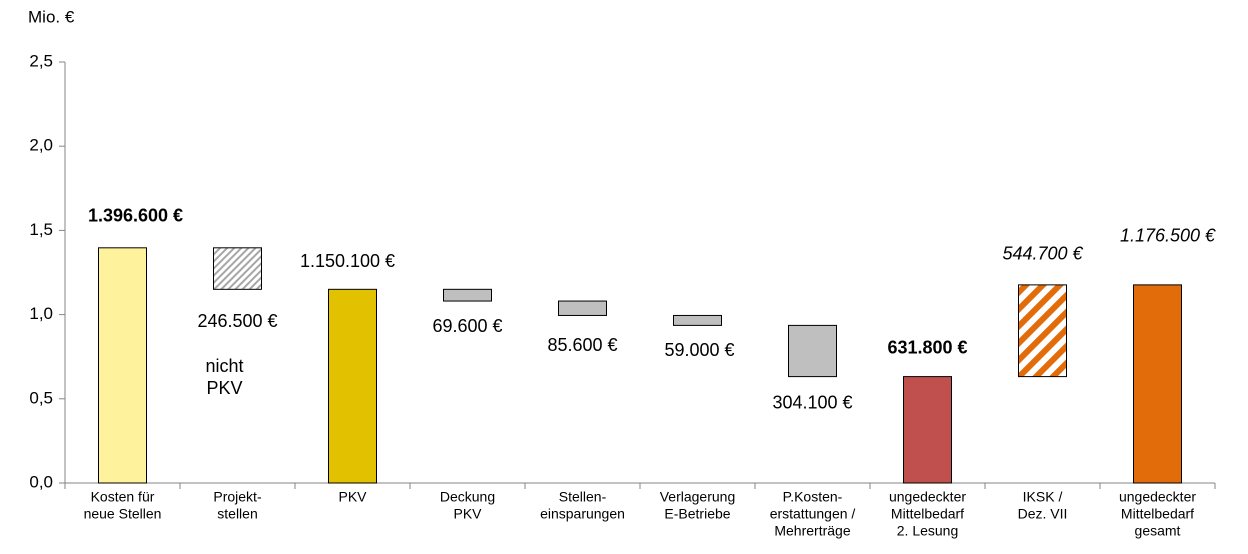 The width and height of the screenshot is (1248, 554). I want to click on value-label: 1.396.600 €, so click(135, 216).